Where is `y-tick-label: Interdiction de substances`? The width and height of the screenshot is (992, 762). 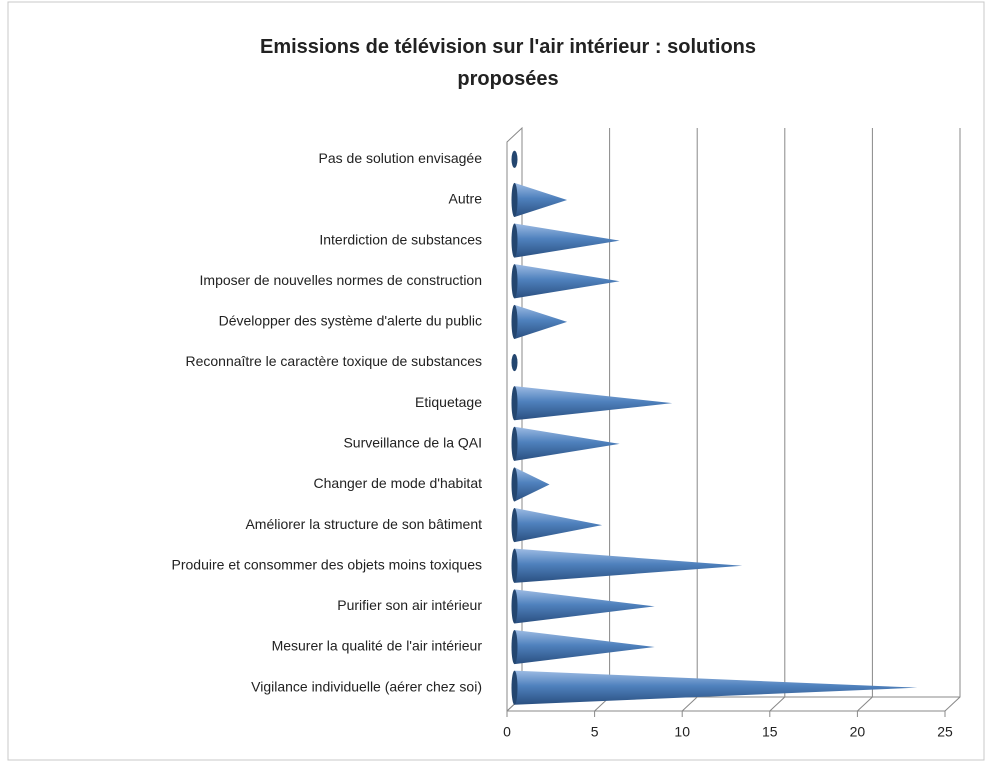
y-tick-label: Interdiction de substances is located at coordinates (400, 239).